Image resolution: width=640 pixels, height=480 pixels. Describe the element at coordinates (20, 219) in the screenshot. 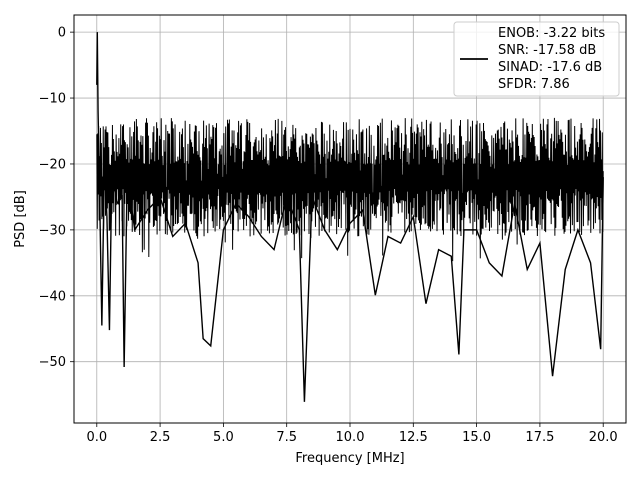

I see `y-axis-label: PSD [dB]` at that location.